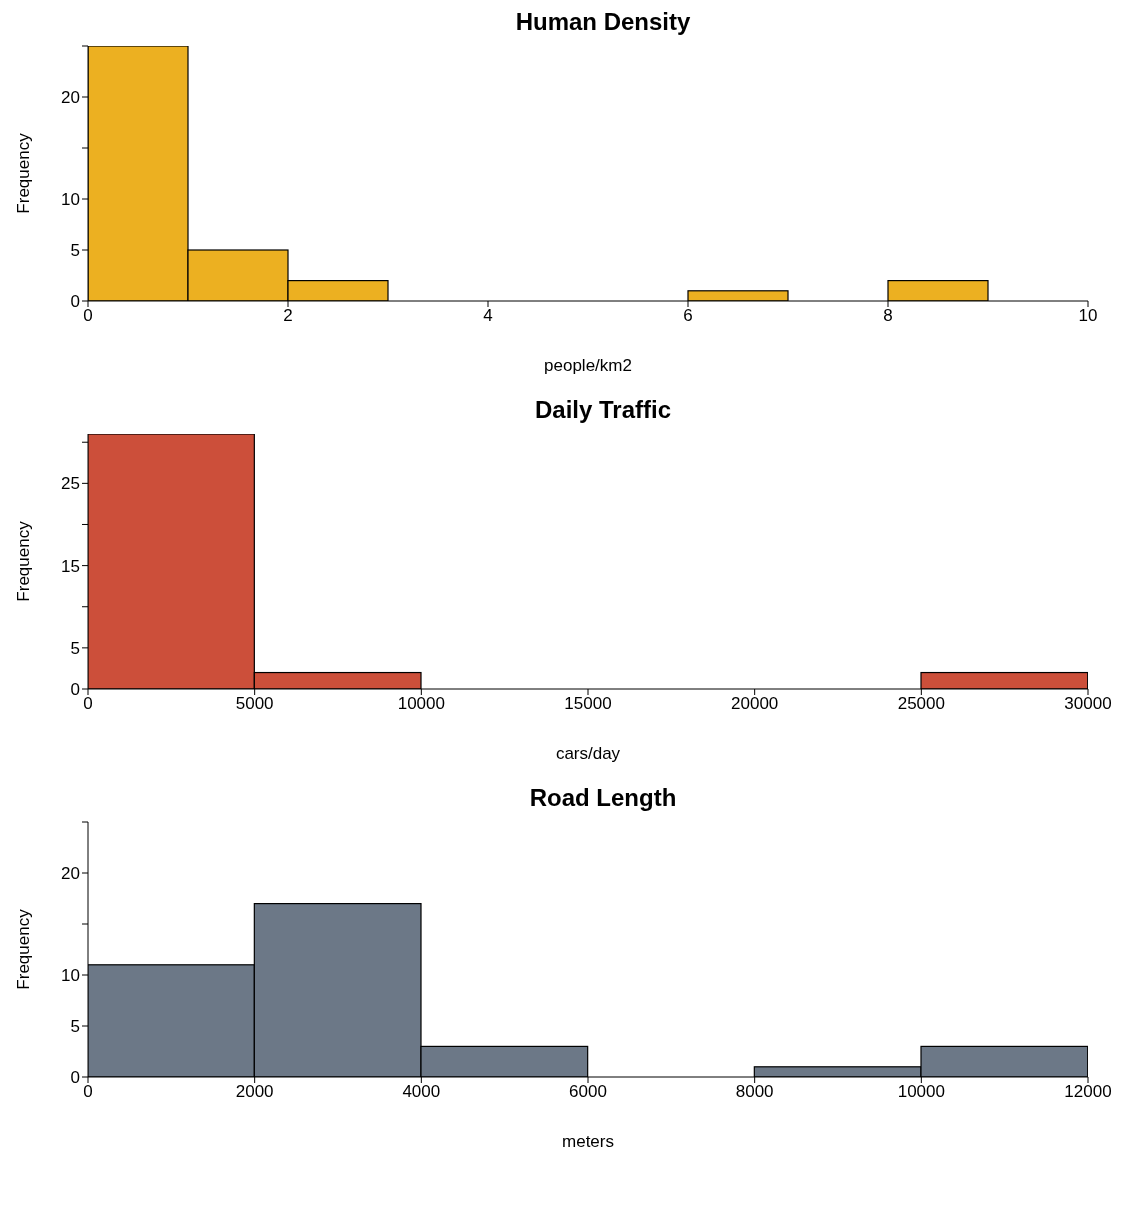 Image resolution: width=1147 pixels, height=1218 pixels. I want to click on chart-title: Human Density, so click(603, 22).